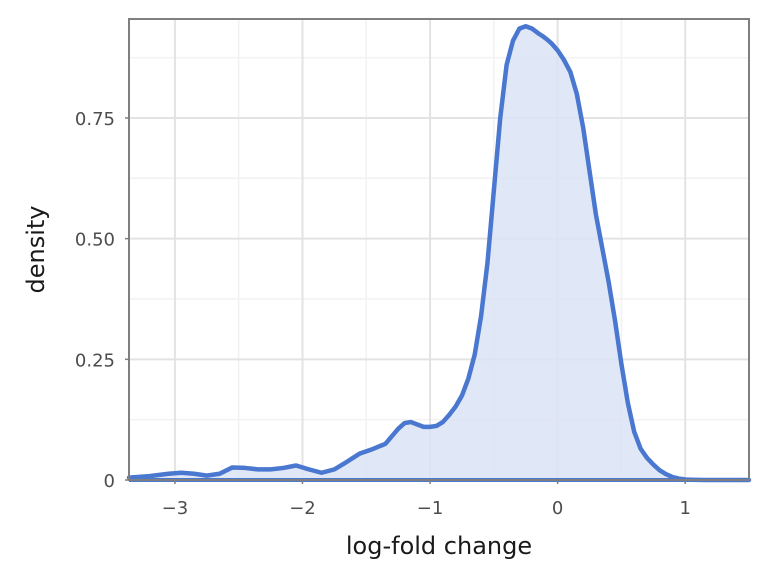 The width and height of the screenshot is (769, 580). What do you see at coordinates (109, 481) in the screenshot?
I see `y-tick-label: 0` at bounding box center [109, 481].